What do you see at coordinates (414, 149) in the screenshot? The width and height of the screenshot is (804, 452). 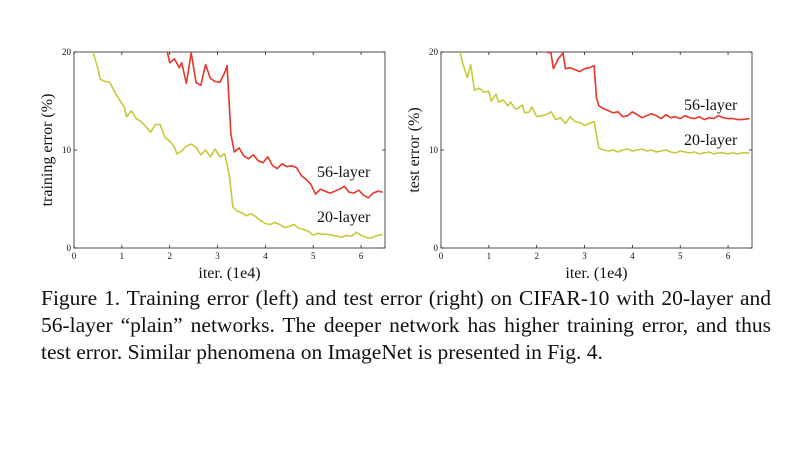 I see `right-y-axis-label: test error (%)` at bounding box center [414, 149].